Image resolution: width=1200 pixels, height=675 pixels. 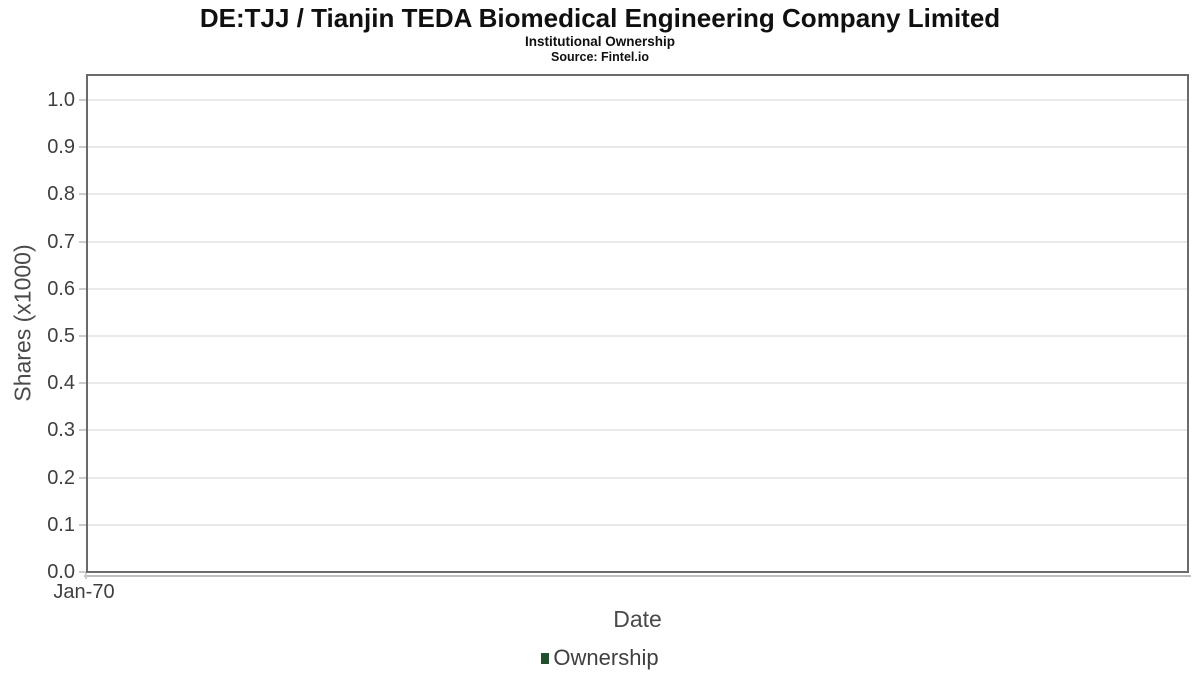 I want to click on x-axis-line, so click(x=637, y=576).